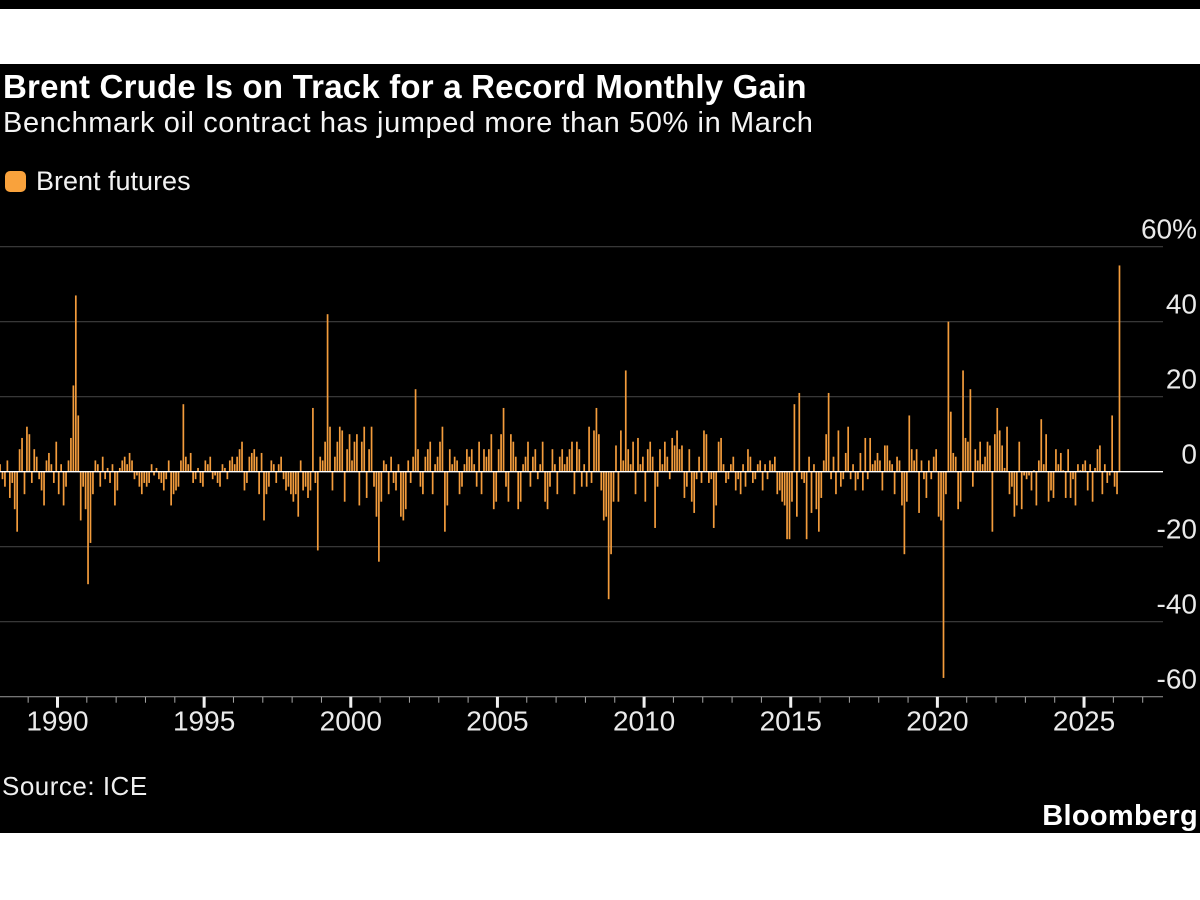 The width and height of the screenshot is (1200, 900). Describe the element at coordinates (15, 181) in the screenshot. I see `legend-swatch-icon` at that location.